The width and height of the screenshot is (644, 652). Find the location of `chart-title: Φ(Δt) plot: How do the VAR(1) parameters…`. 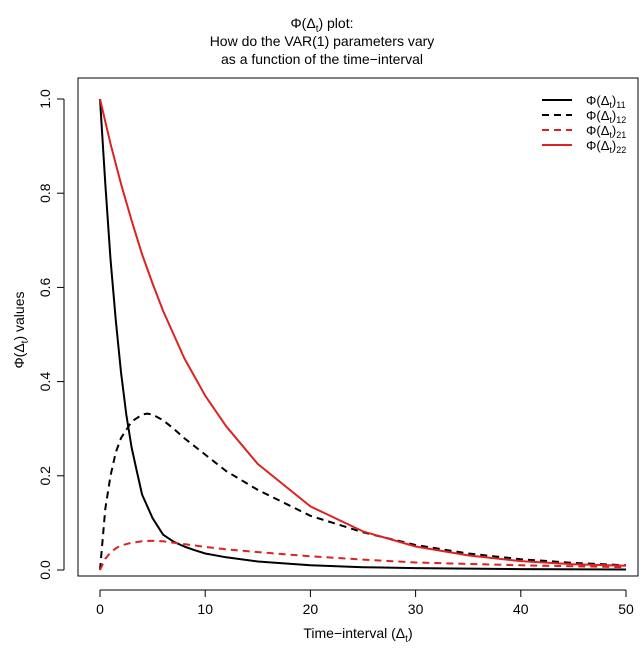

chart-title: Φ(Δt) plot: How do the VAR(1) parameters… is located at coordinates (322, 41).